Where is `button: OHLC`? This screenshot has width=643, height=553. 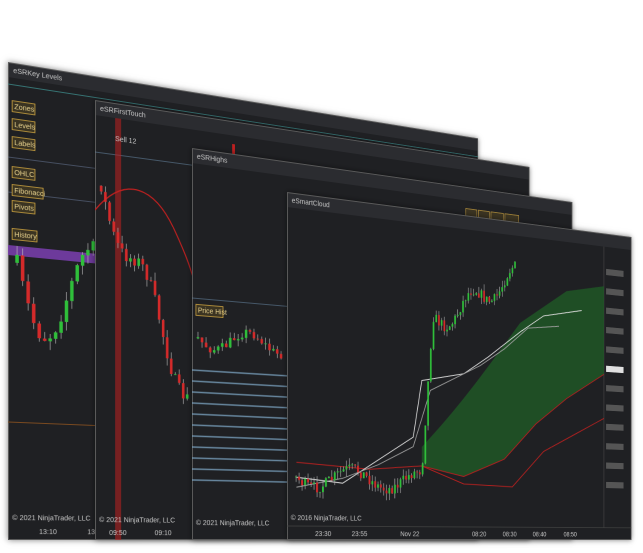
button: OHLC is located at coordinates (23, 174).